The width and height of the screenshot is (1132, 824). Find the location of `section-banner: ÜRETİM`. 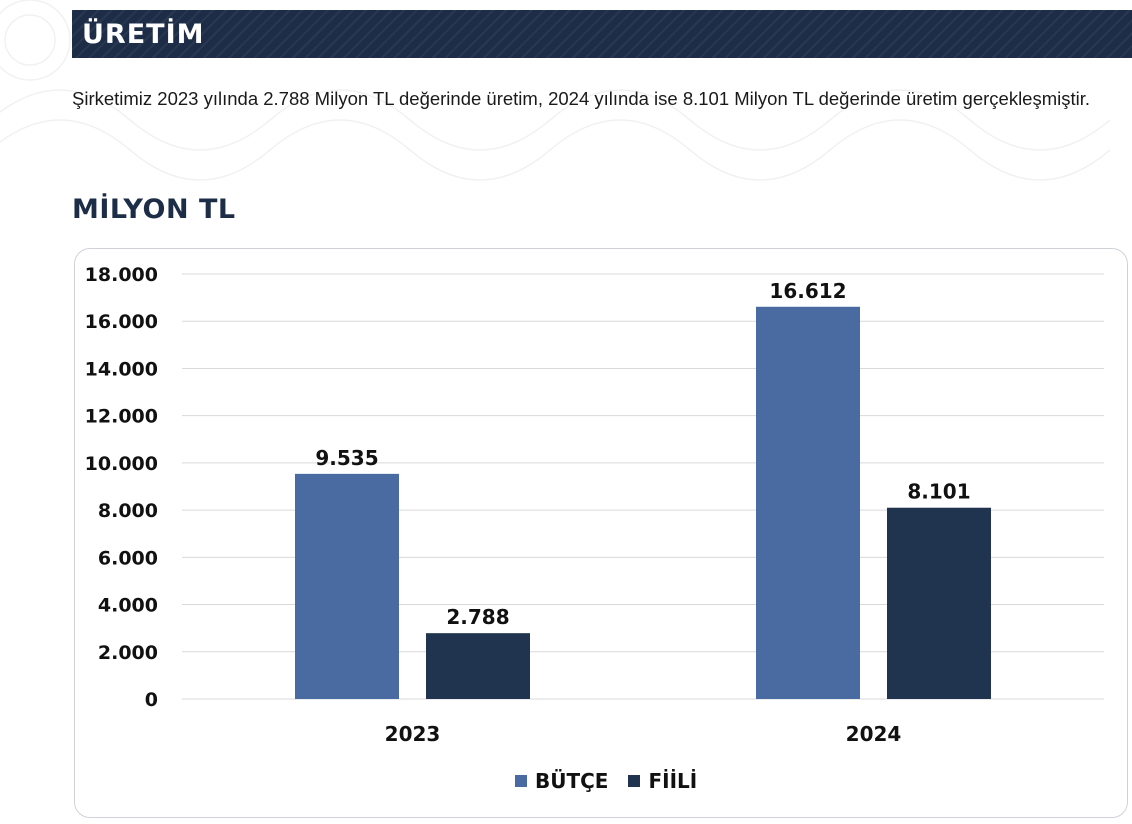

section-banner: ÜRETİM is located at coordinates (602, 34).